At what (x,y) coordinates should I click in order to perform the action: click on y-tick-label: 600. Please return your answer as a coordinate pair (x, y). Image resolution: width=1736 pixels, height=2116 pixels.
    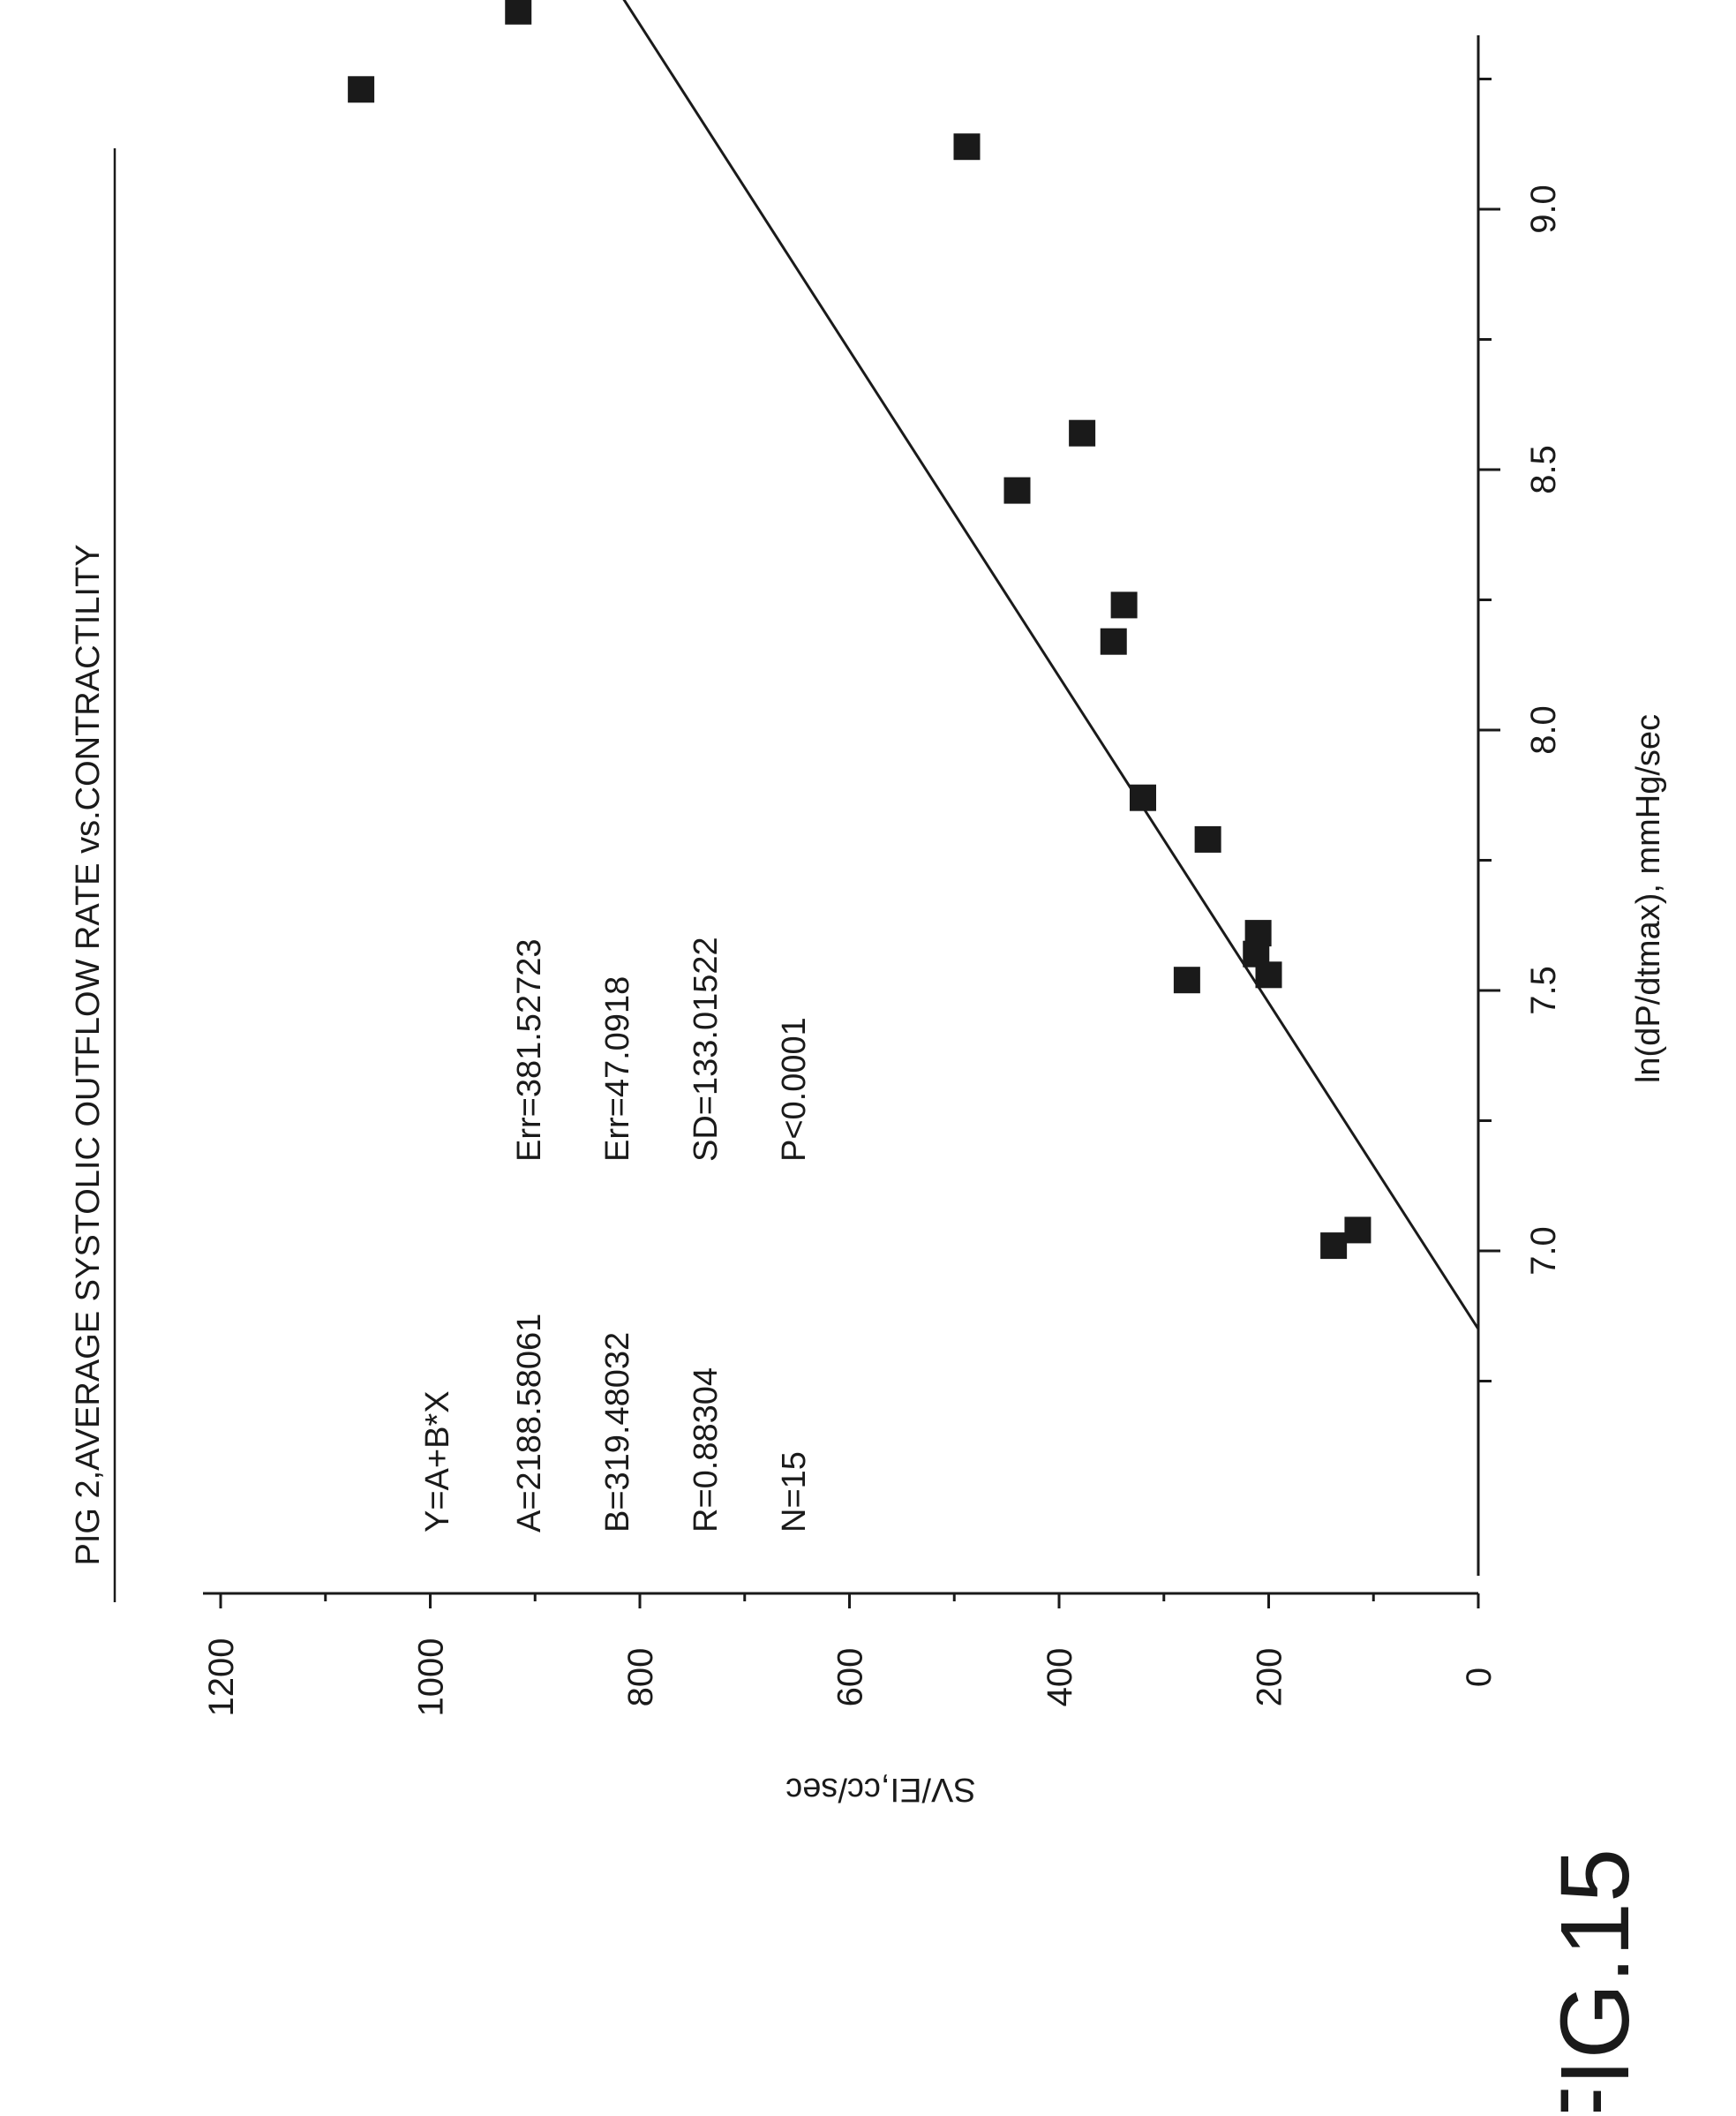
    Looking at the image, I should click on (850, 1677).